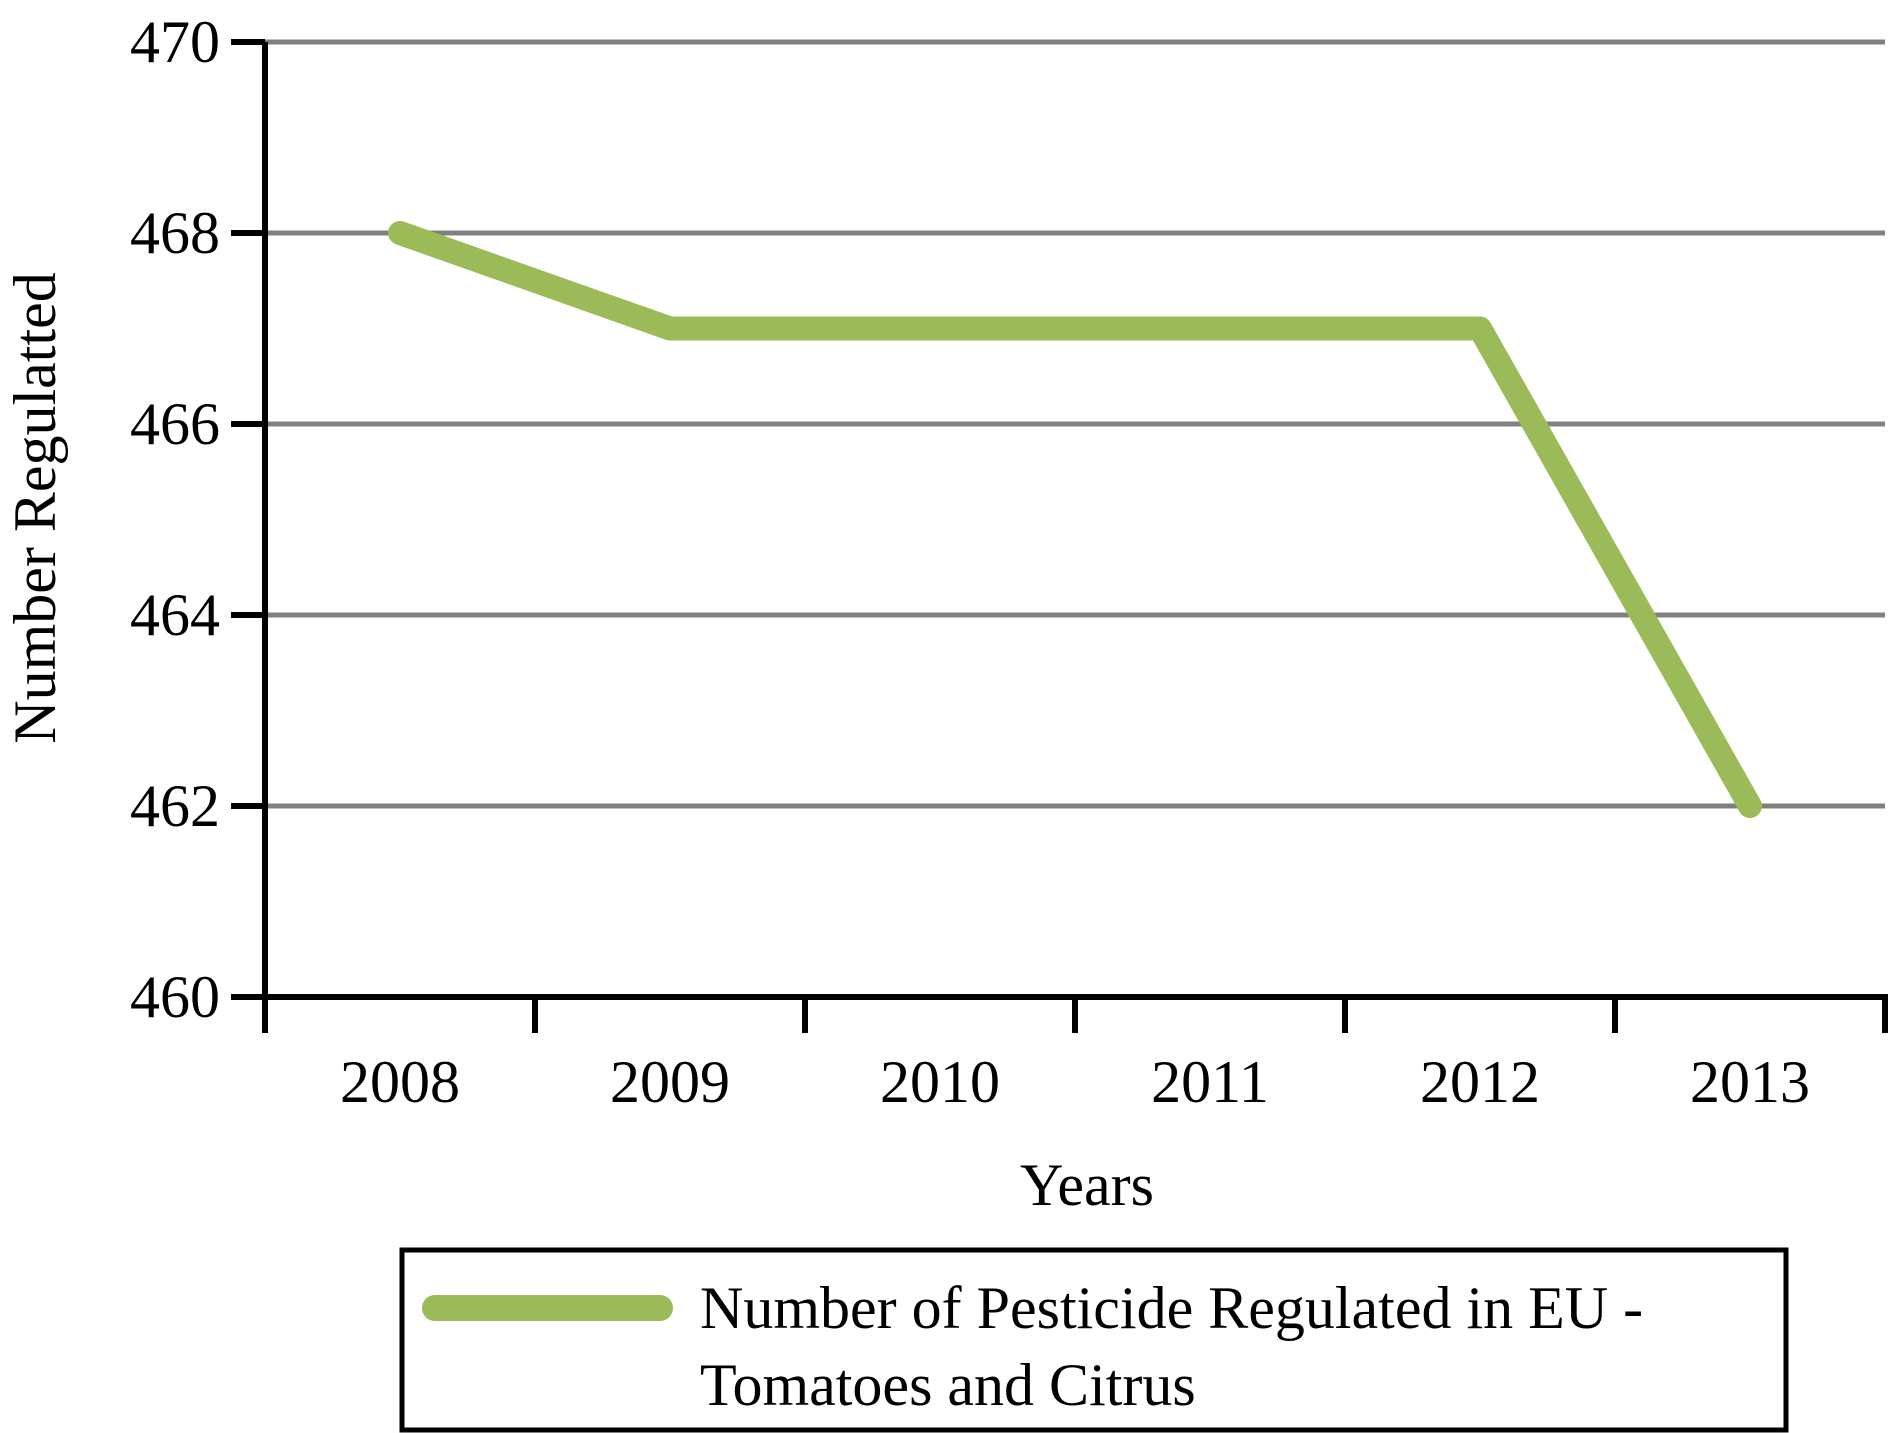  I want to click on x-tick-label: 2011, so click(1210, 1082).